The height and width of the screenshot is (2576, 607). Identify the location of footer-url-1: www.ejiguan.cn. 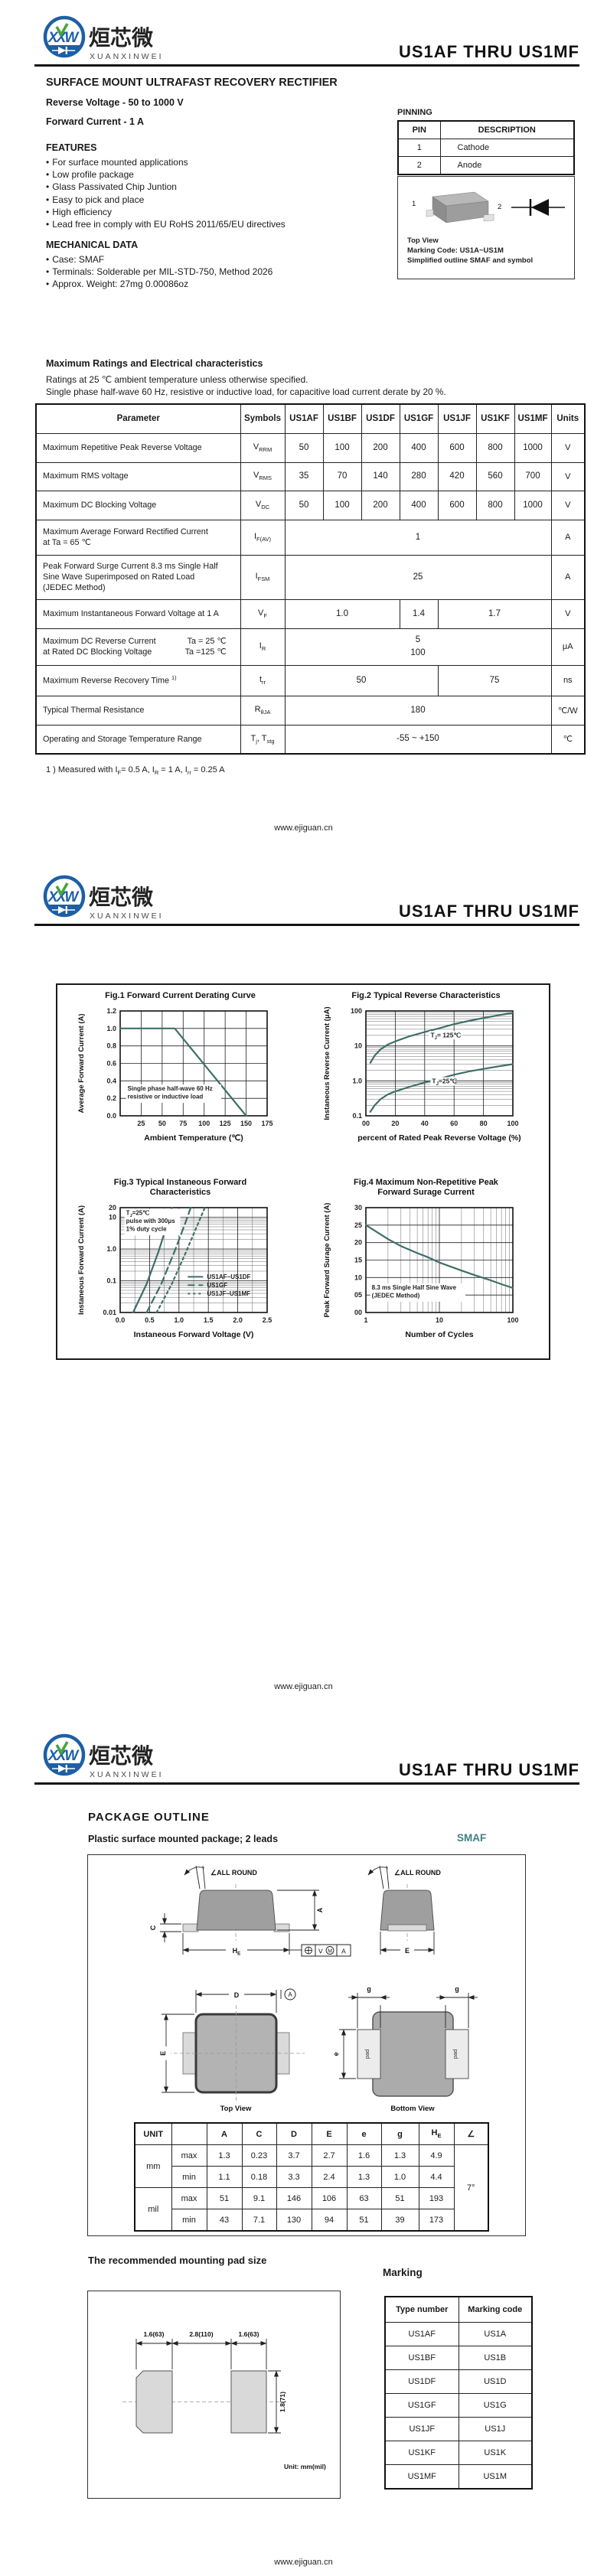
(303, 828).